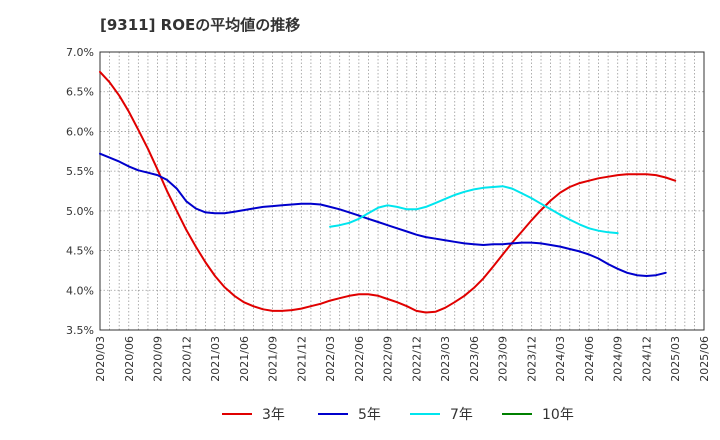  Describe the element at coordinates (369, 415) in the screenshot. I see `legend-label-5年: 5年` at that location.